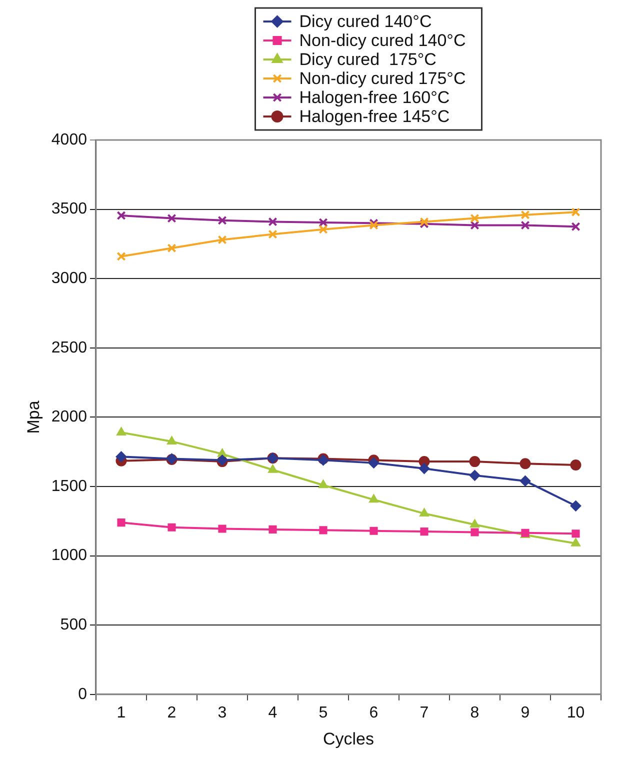 The image size is (631, 764). What do you see at coordinates (367, 60) in the screenshot?
I see `legend-label: Dicy cured 175°C` at bounding box center [367, 60].